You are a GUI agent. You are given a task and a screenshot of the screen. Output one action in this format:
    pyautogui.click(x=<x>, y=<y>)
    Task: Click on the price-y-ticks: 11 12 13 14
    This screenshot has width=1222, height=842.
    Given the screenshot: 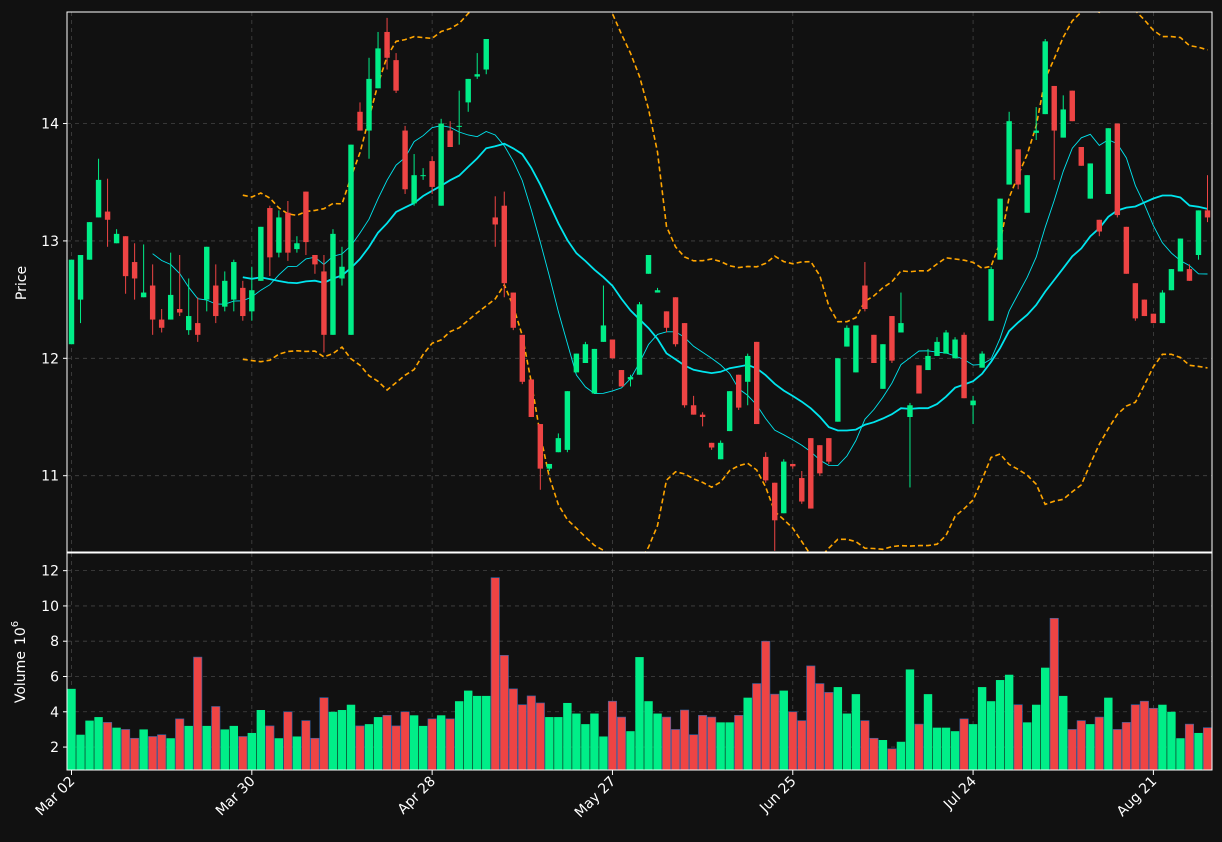 What is the action you would take?
    pyautogui.click(x=54, y=301)
    